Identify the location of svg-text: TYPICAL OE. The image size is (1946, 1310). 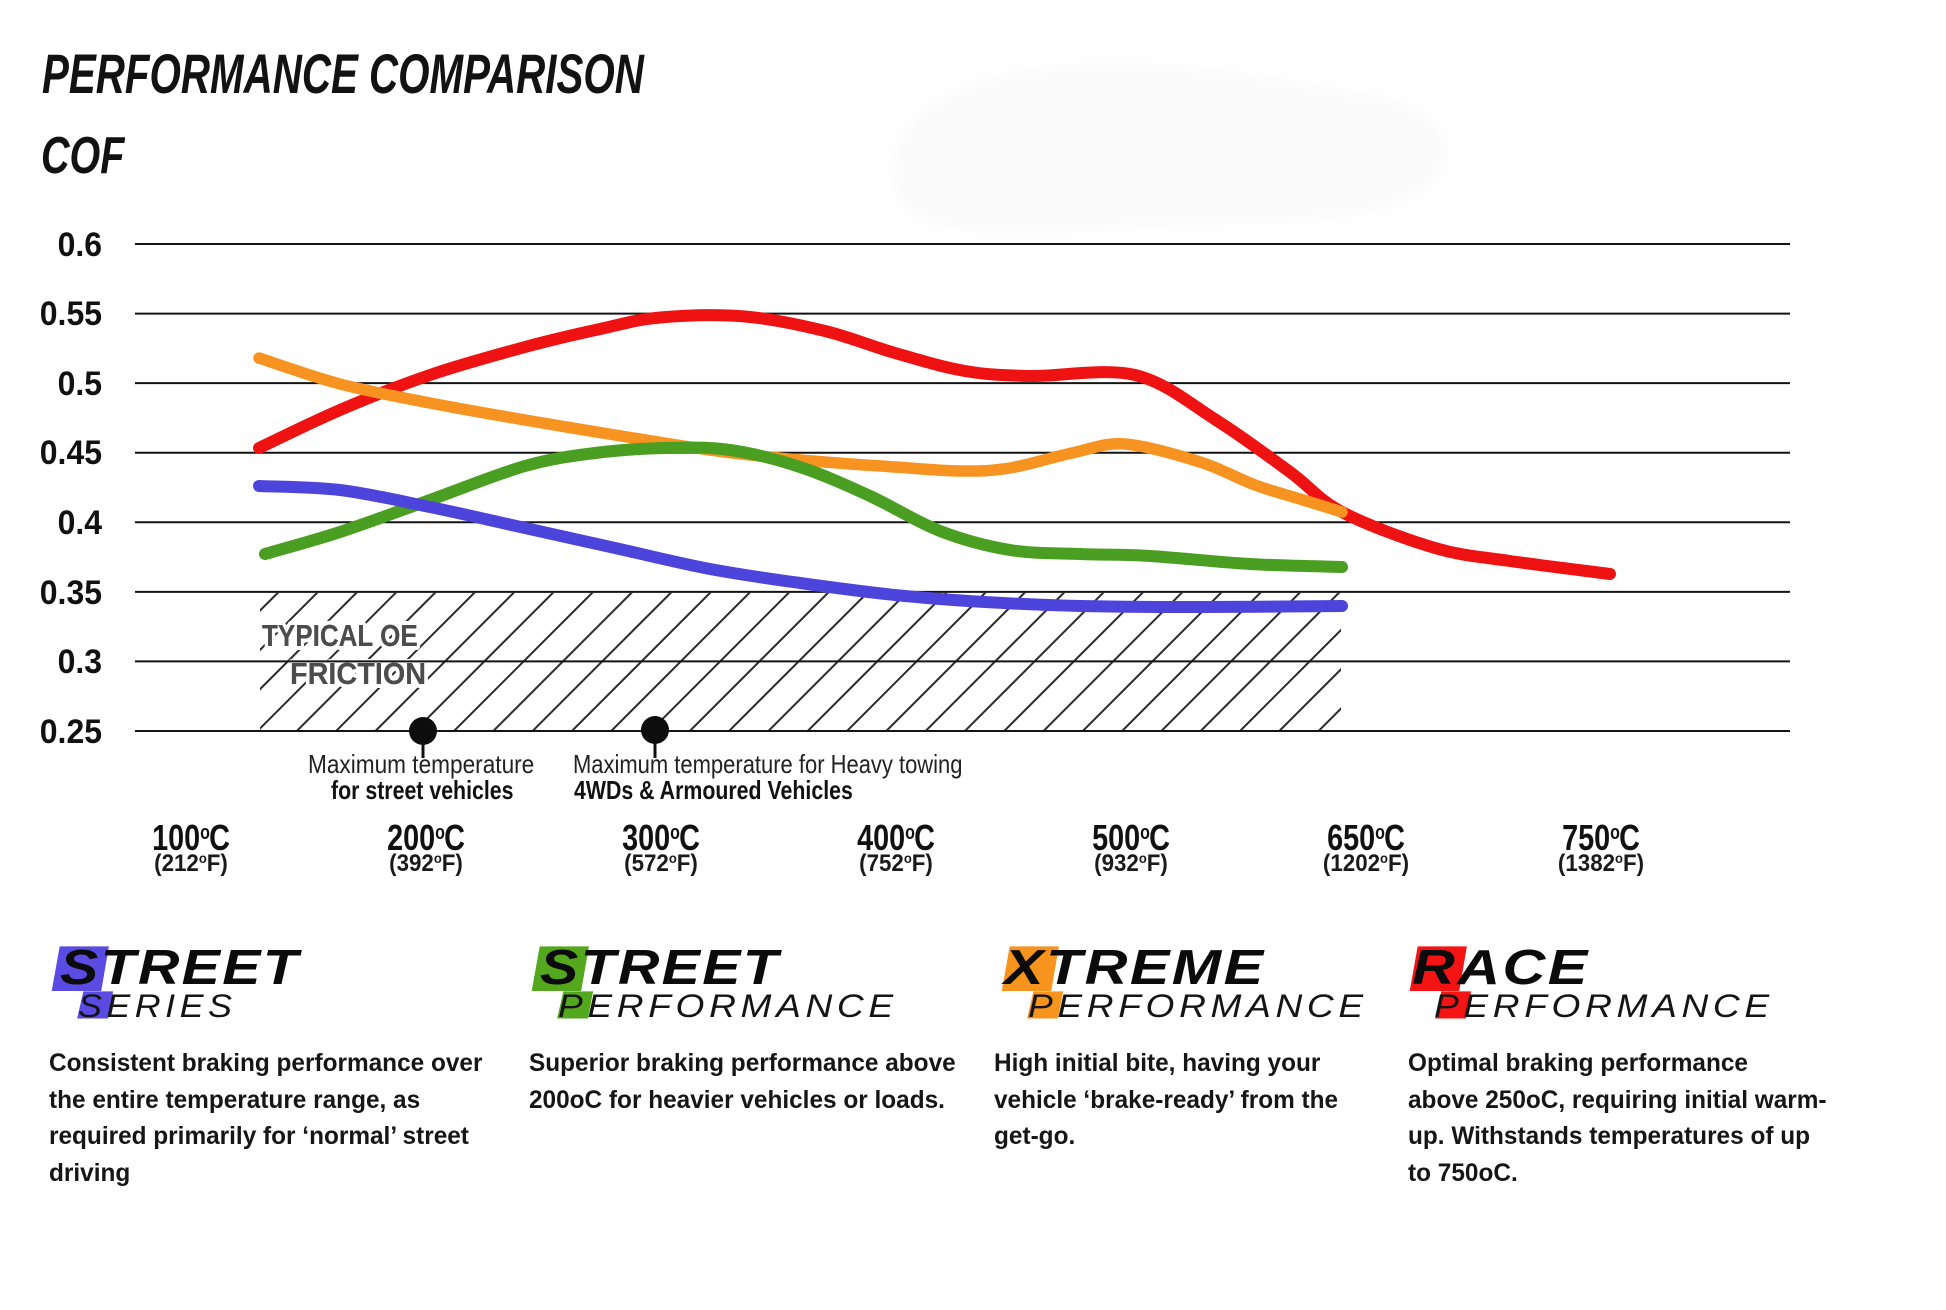
(340, 636).